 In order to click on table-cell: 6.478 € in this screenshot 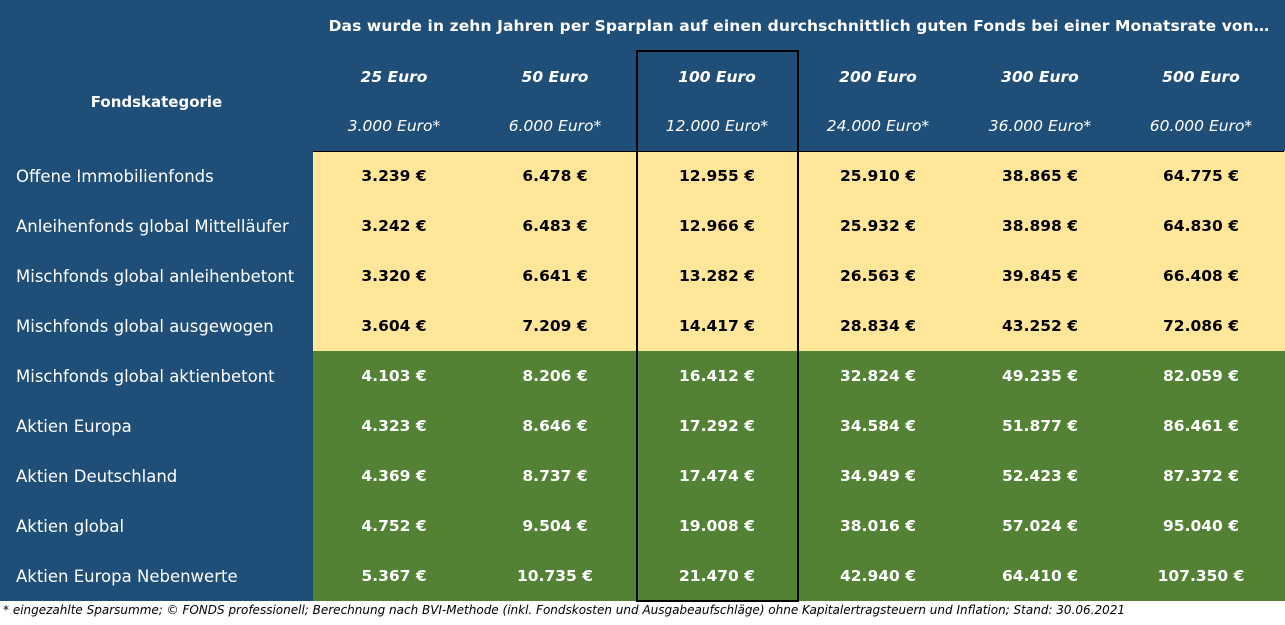, I will do `click(555, 176)`.